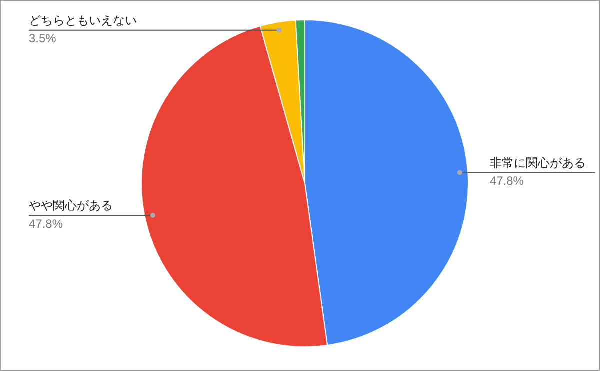 Image resolution: width=600 pixels, height=371 pixels. I want to click on slice-label: やや関心がある, so click(71, 205).